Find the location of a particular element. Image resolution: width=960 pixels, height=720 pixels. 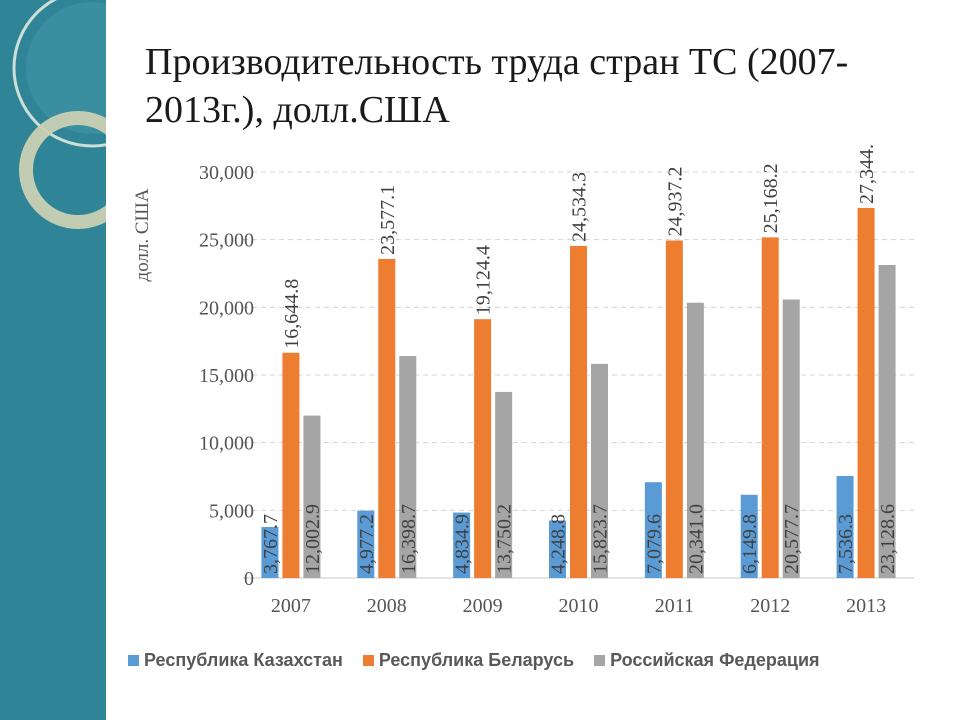

y-tick-label: 15,000 is located at coordinates (226, 376).